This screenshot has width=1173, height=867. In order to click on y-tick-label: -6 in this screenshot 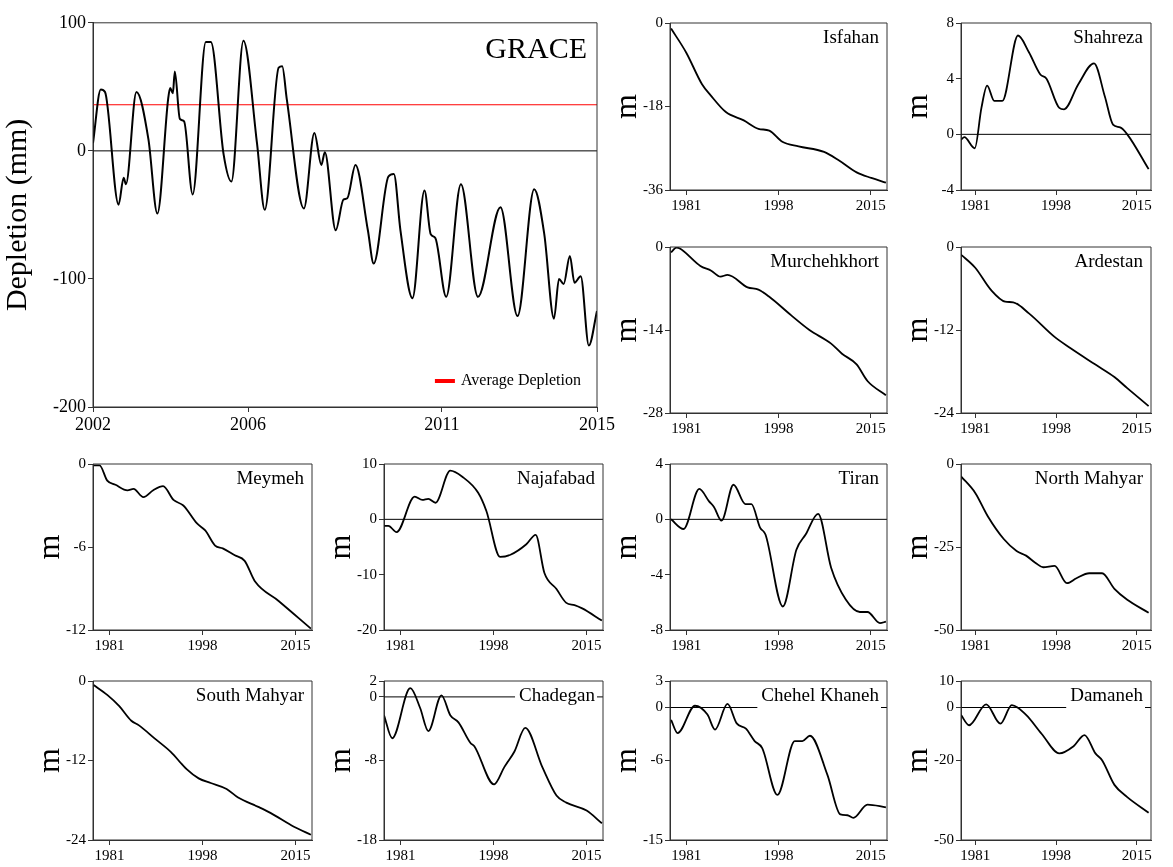, I will do `click(657, 759)`.